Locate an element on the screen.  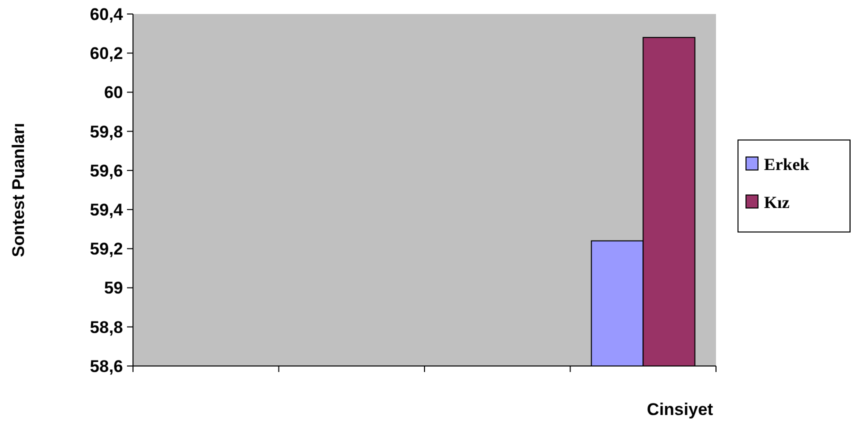
legend-label: Erkek is located at coordinates (787, 164).